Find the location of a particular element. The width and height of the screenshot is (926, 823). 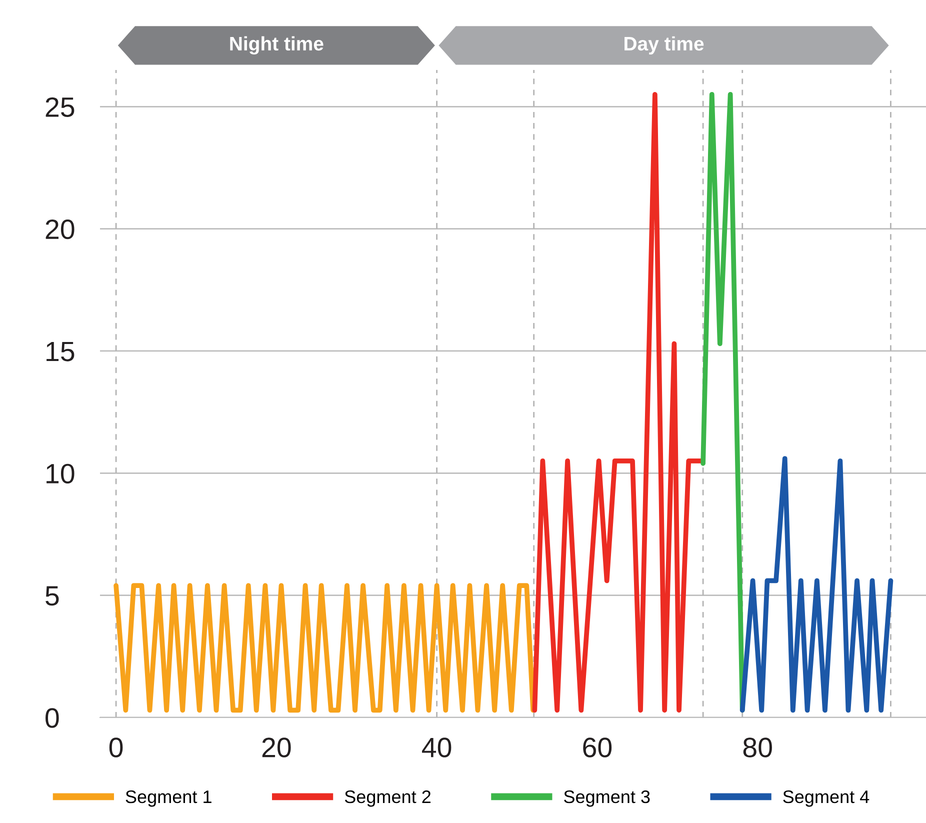

text: Day time is located at coordinates (664, 45).